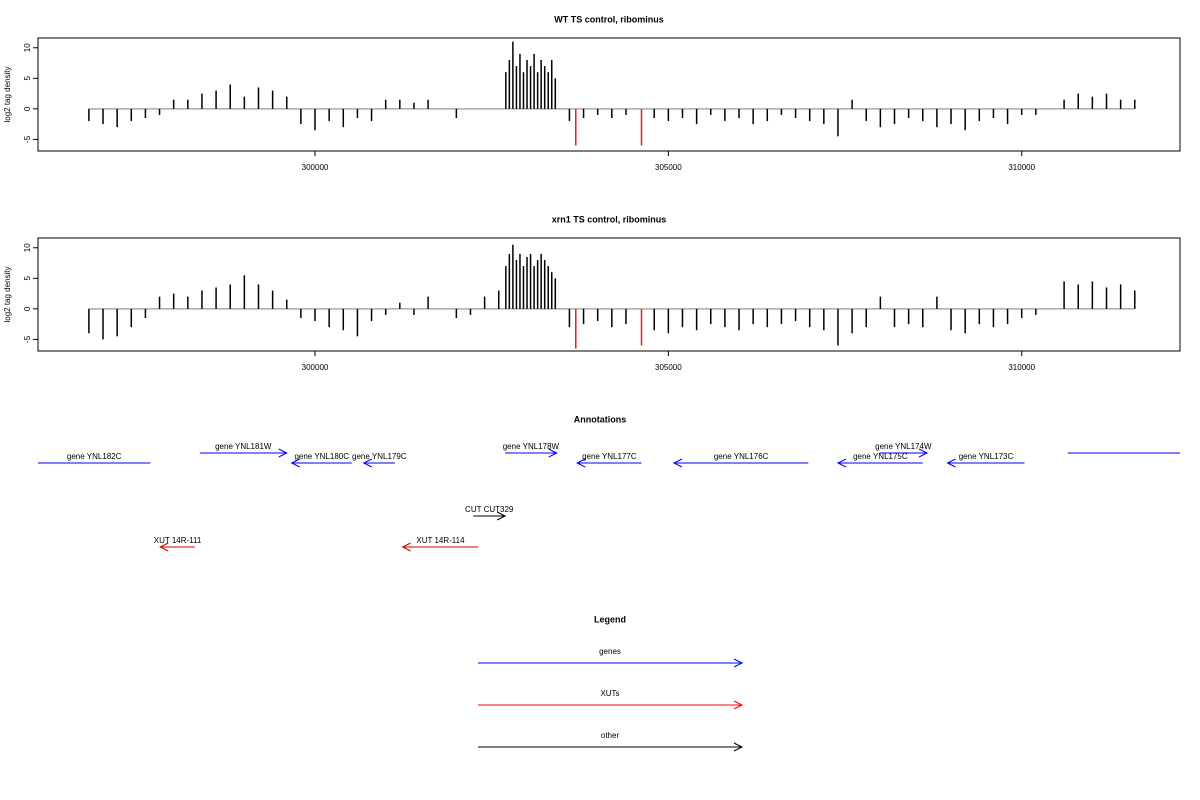 Image resolution: width=1200 pixels, height=800 pixels. What do you see at coordinates (609, 219) in the screenshot?
I see `panel-title: xrn1 TS control, ribominus` at bounding box center [609, 219].